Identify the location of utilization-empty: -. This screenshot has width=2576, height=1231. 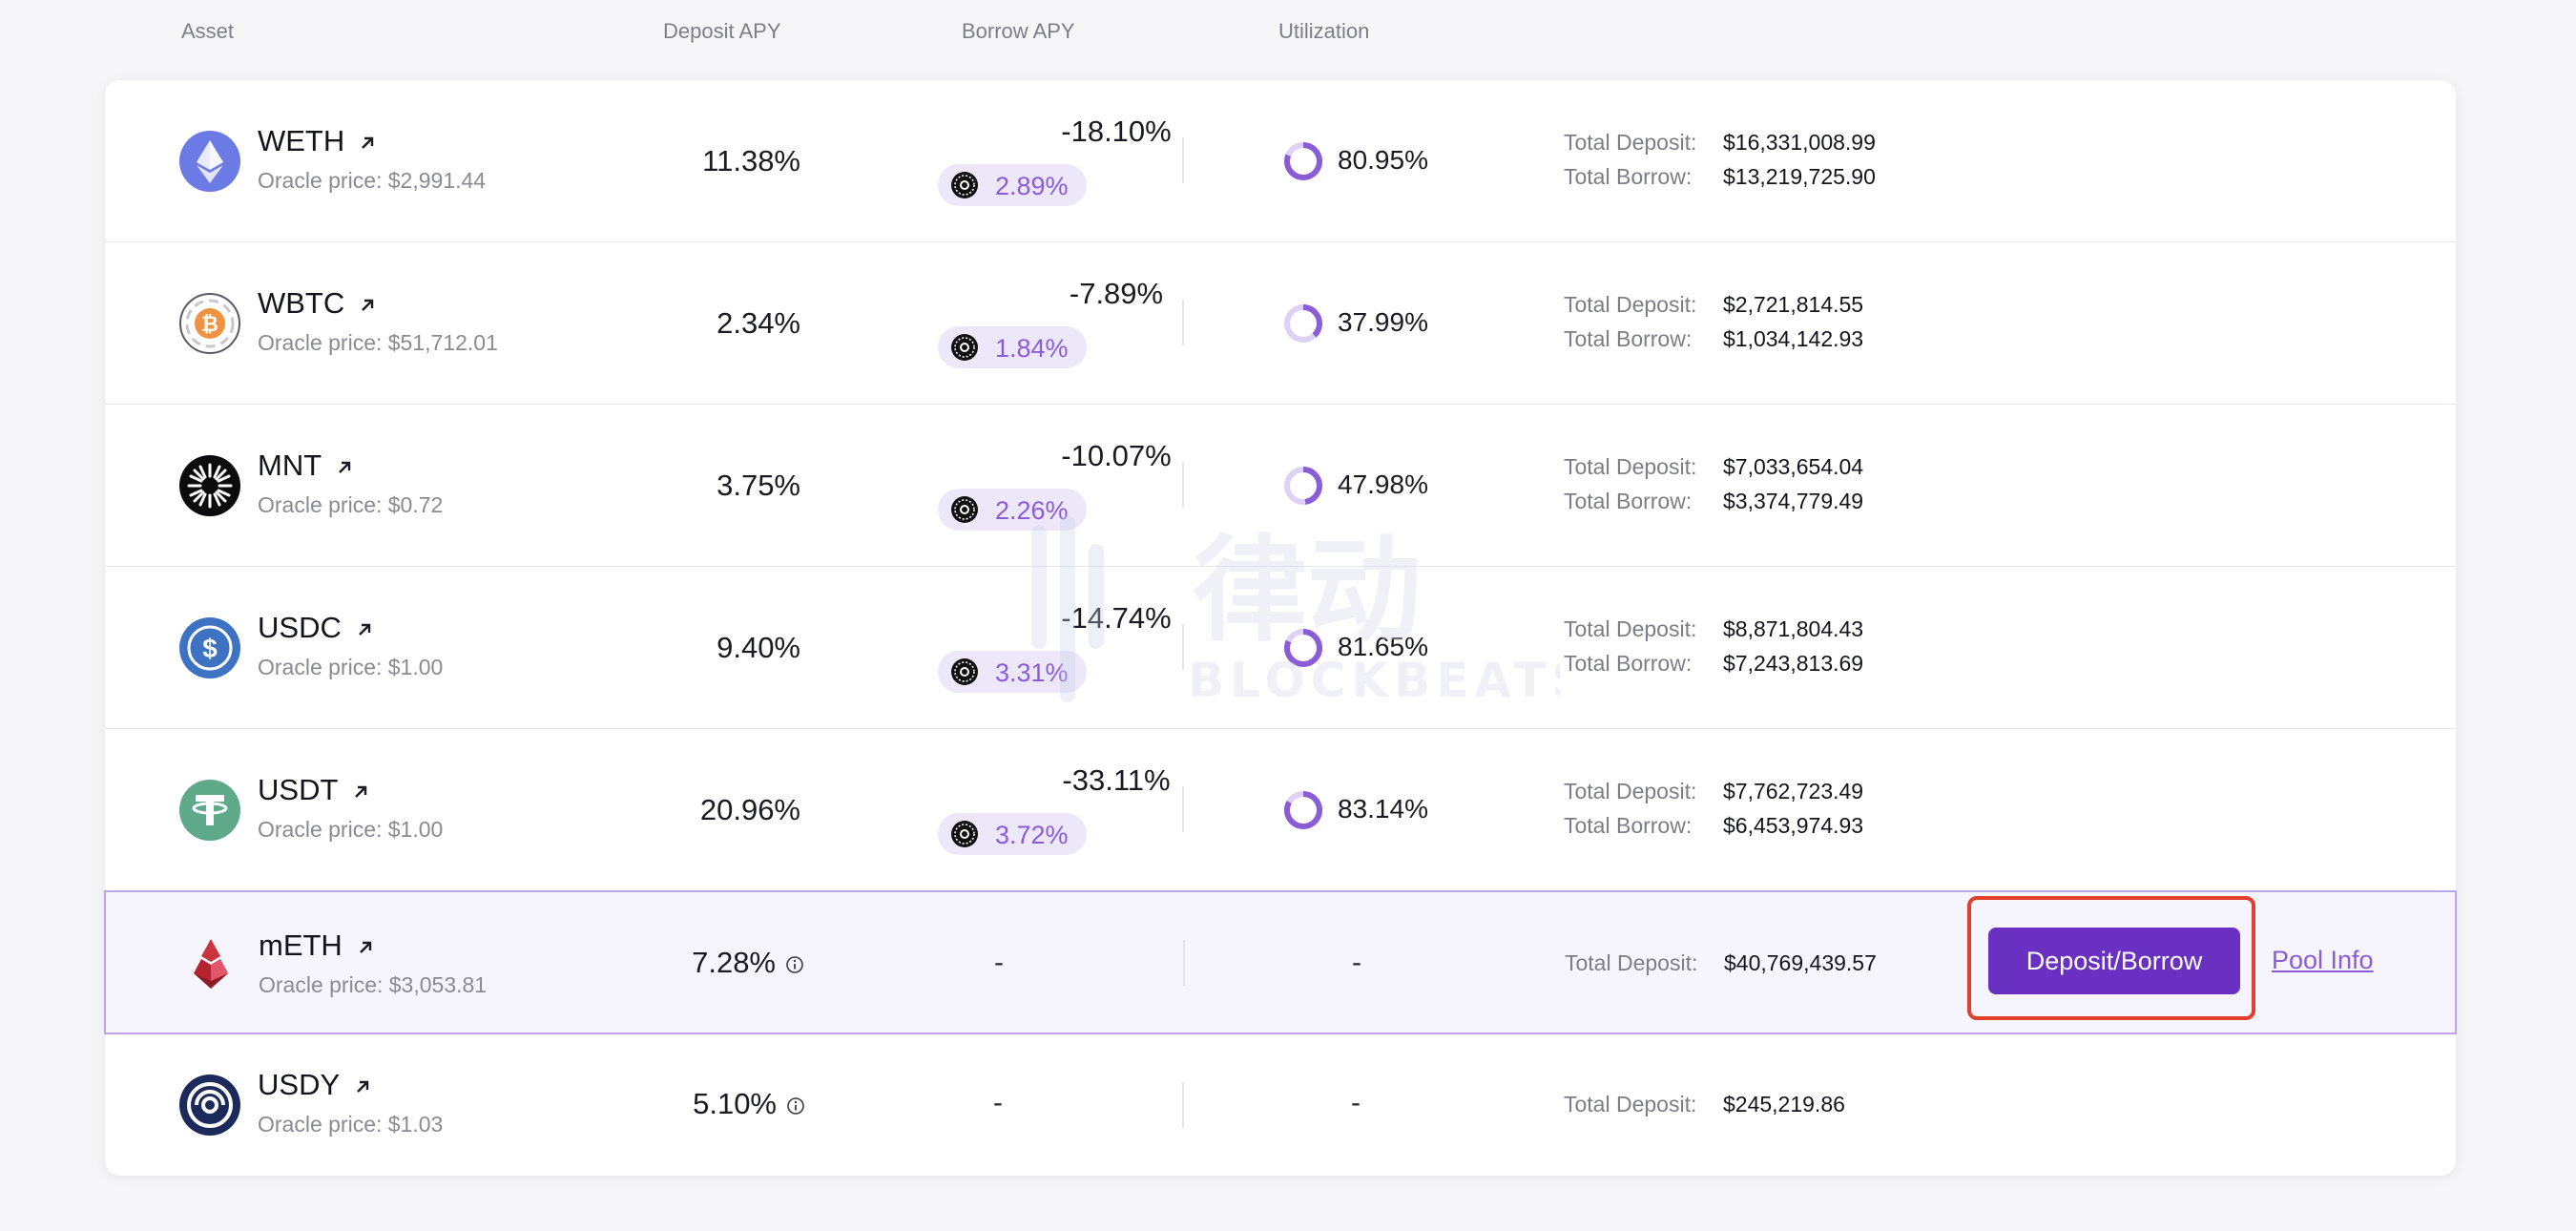
(1356, 1102).